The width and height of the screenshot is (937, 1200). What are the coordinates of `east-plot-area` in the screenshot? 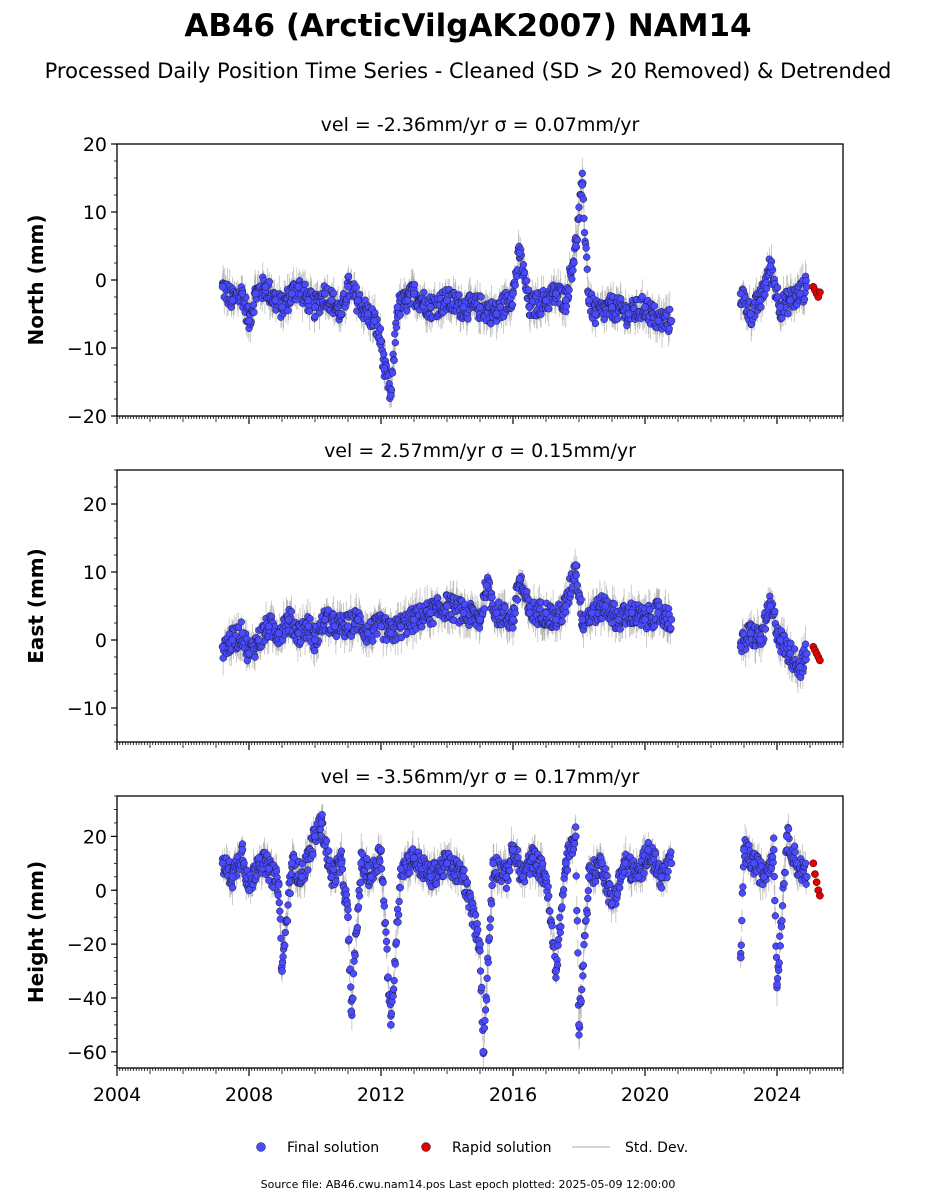 It's located at (521, 620).